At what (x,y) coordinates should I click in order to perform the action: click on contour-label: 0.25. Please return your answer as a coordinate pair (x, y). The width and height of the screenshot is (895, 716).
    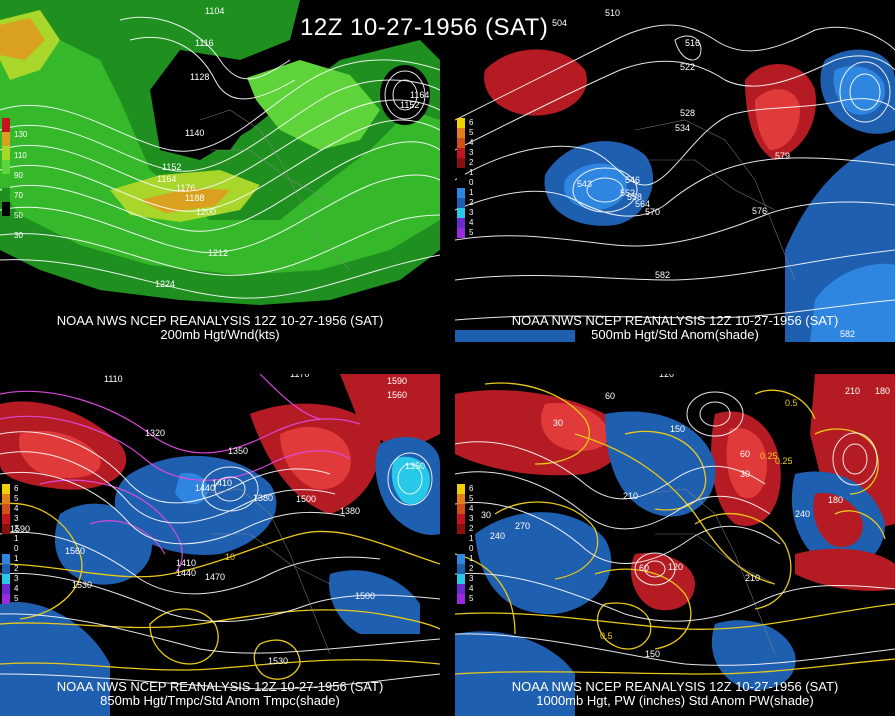
    Looking at the image, I should click on (784, 461).